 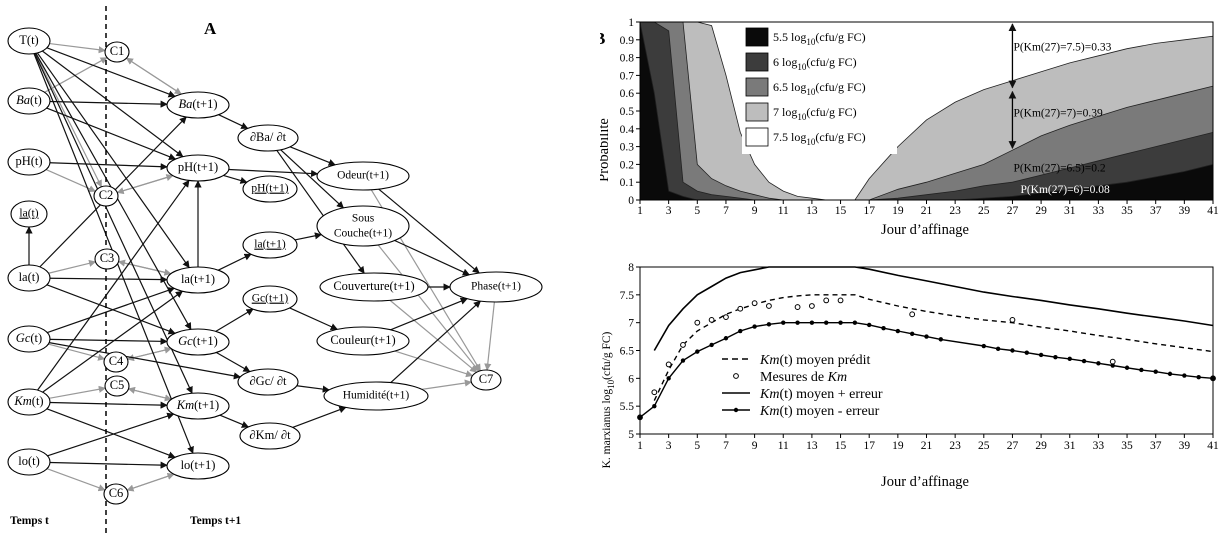 What do you see at coordinates (841, 446) in the screenshot?
I see `x-tick-label: 15` at bounding box center [841, 446].